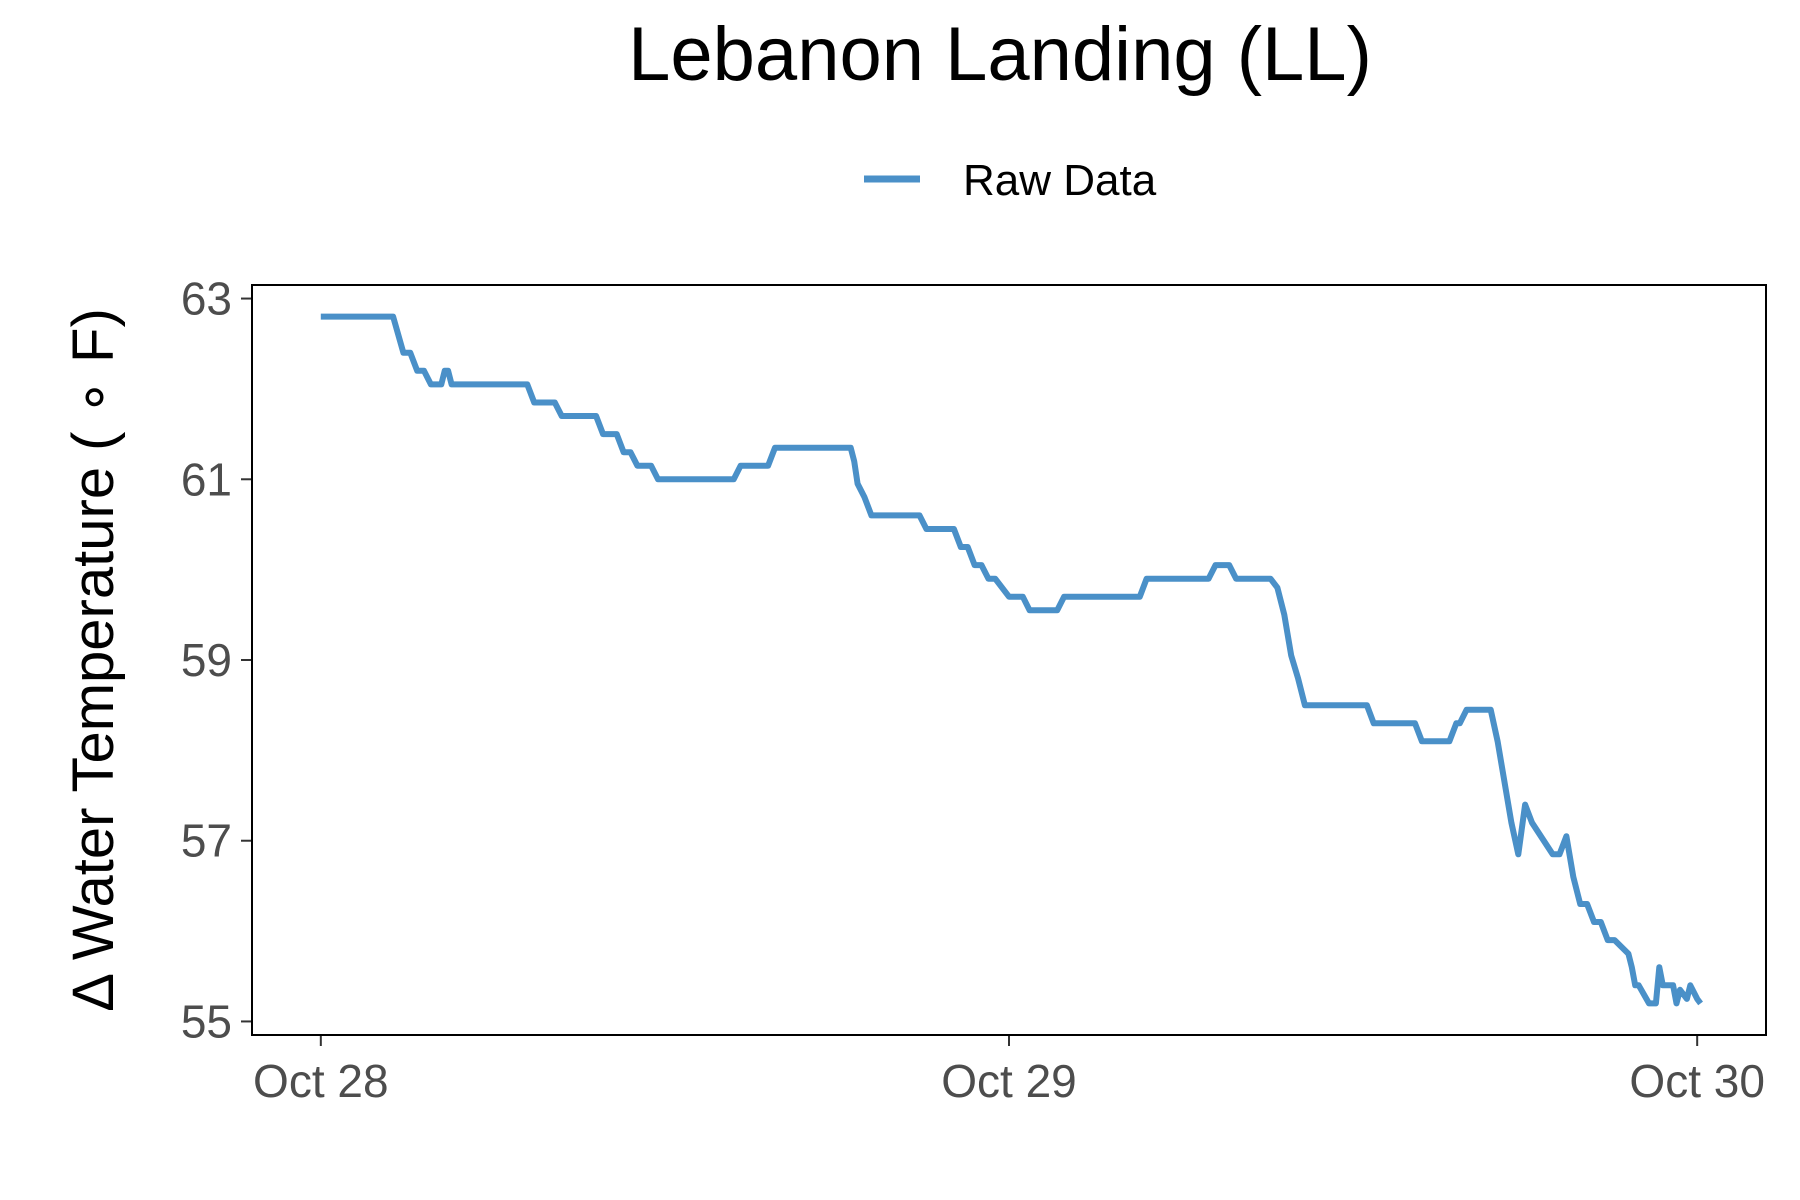 The width and height of the screenshot is (1800, 1200). I want to click on y-tick-label: 63, so click(206, 299).